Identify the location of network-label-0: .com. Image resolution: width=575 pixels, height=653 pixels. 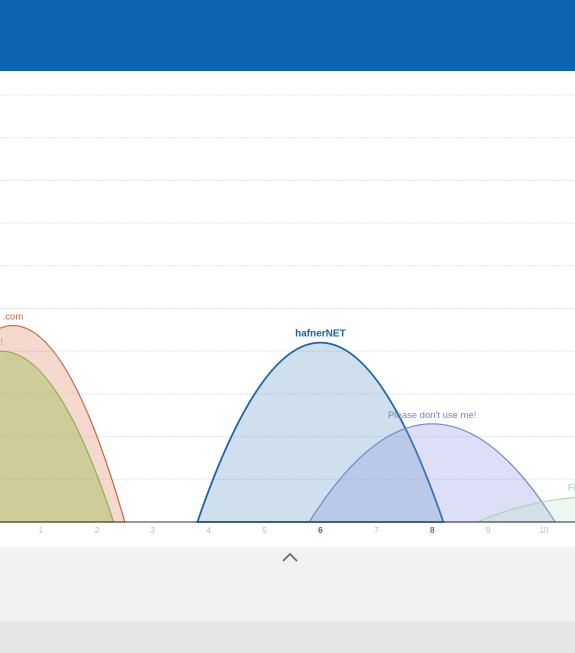
(13, 317).